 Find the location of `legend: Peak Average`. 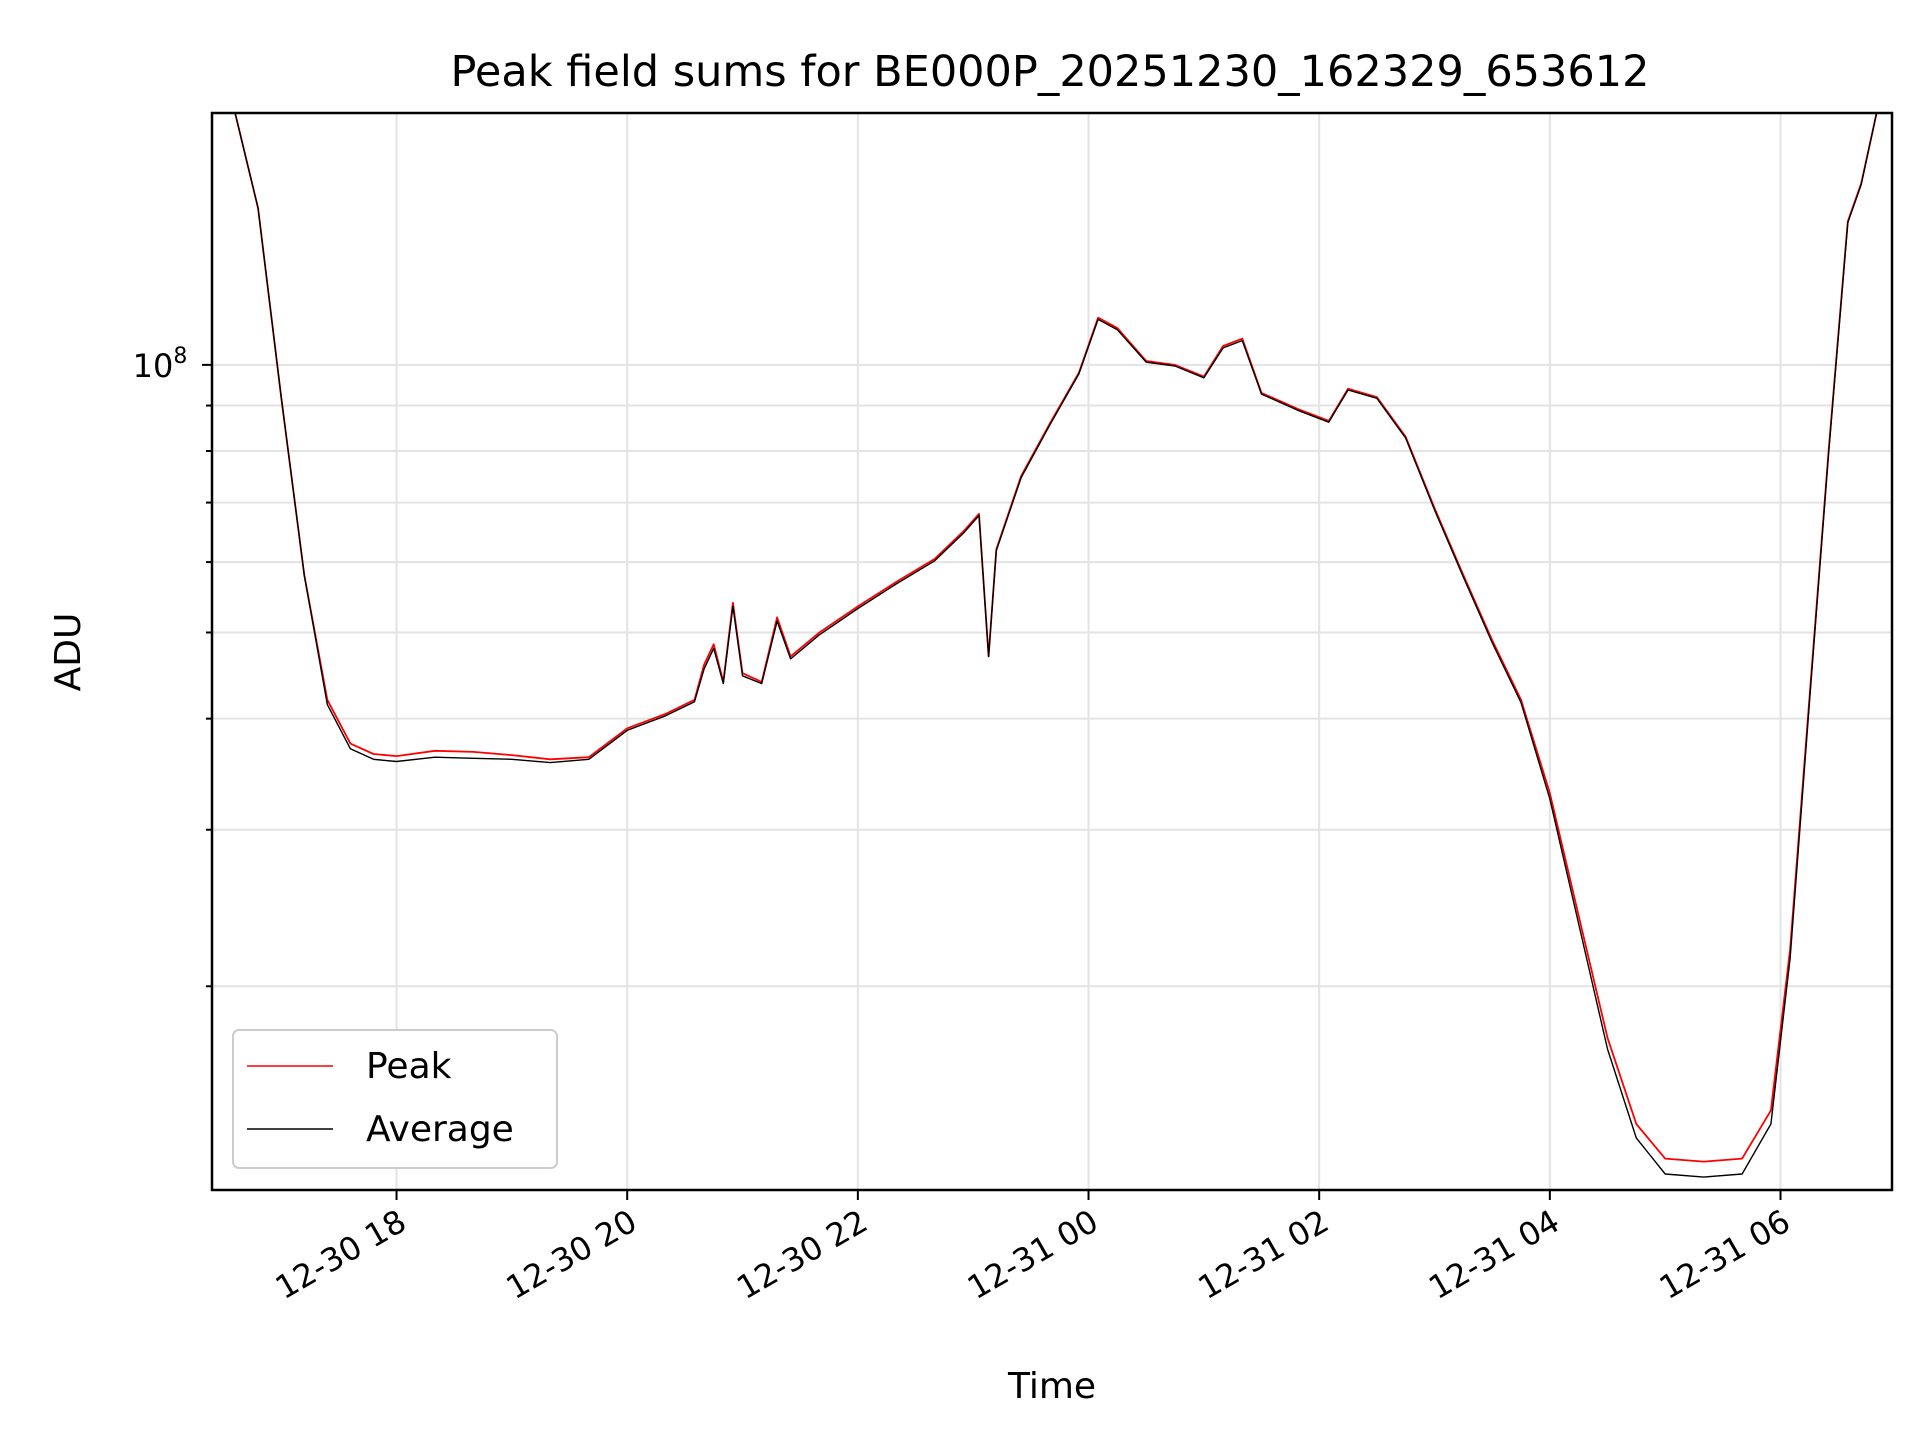

legend: Peak Average is located at coordinates (395, 1099).